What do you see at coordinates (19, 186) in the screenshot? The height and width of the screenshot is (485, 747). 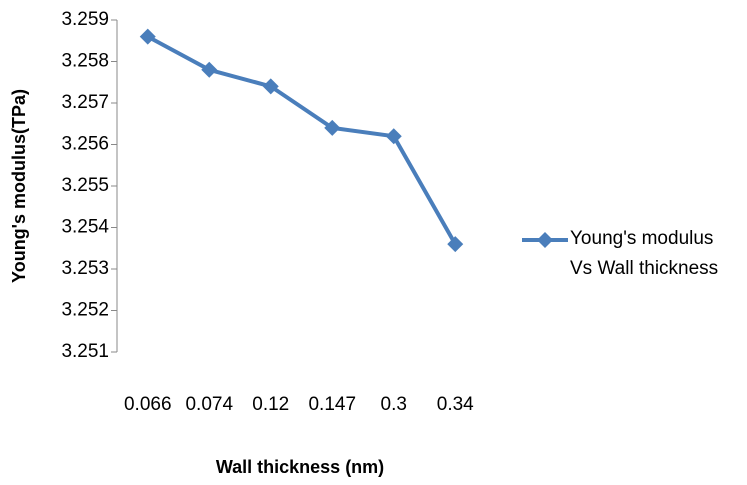 I see `y-axis-title: Young's modulus(TPa)` at bounding box center [19, 186].